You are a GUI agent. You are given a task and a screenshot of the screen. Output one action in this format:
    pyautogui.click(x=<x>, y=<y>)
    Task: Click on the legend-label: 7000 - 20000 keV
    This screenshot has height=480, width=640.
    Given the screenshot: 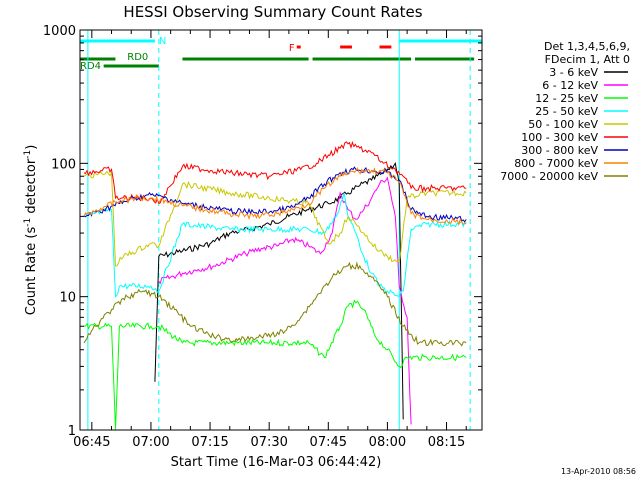 What is the action you would take?
    pyautogui.click(x=549, y=176)
    